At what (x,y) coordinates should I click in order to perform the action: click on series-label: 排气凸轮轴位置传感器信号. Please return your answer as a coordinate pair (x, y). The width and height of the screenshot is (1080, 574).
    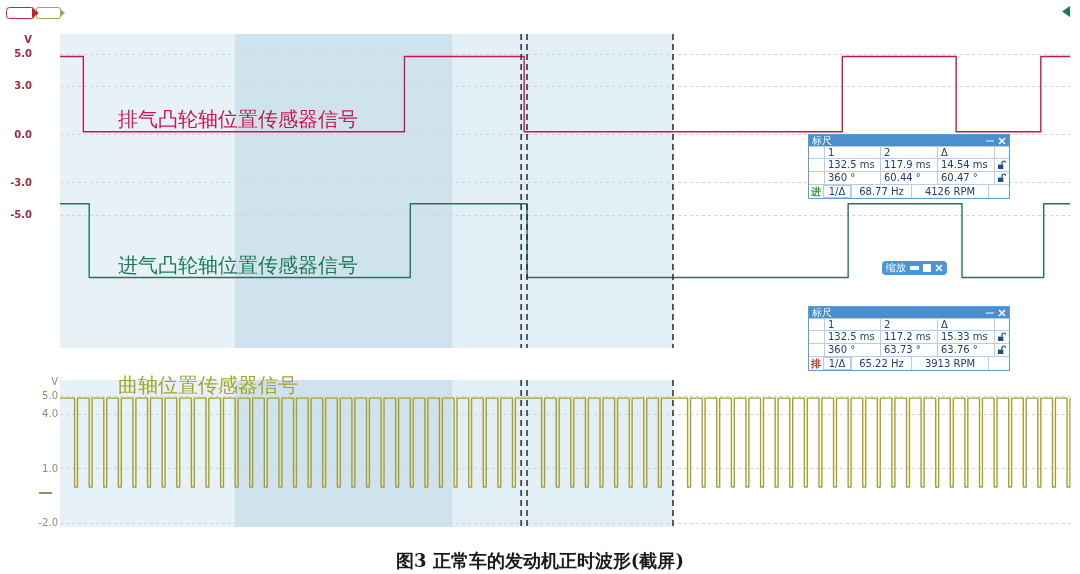
    Looking at the image, I should click on (238, 118).